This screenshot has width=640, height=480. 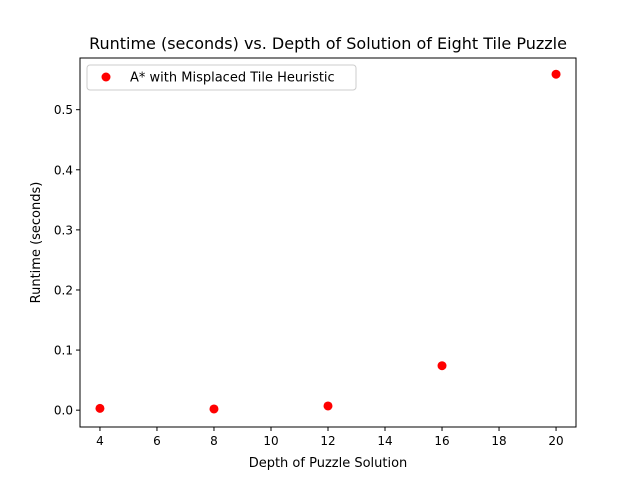 What do you see at coordinates (328, 463) in the screenshot?
I see `x-axis-label: Depth of Puzzle Solution` at bounding box center [328, 463].